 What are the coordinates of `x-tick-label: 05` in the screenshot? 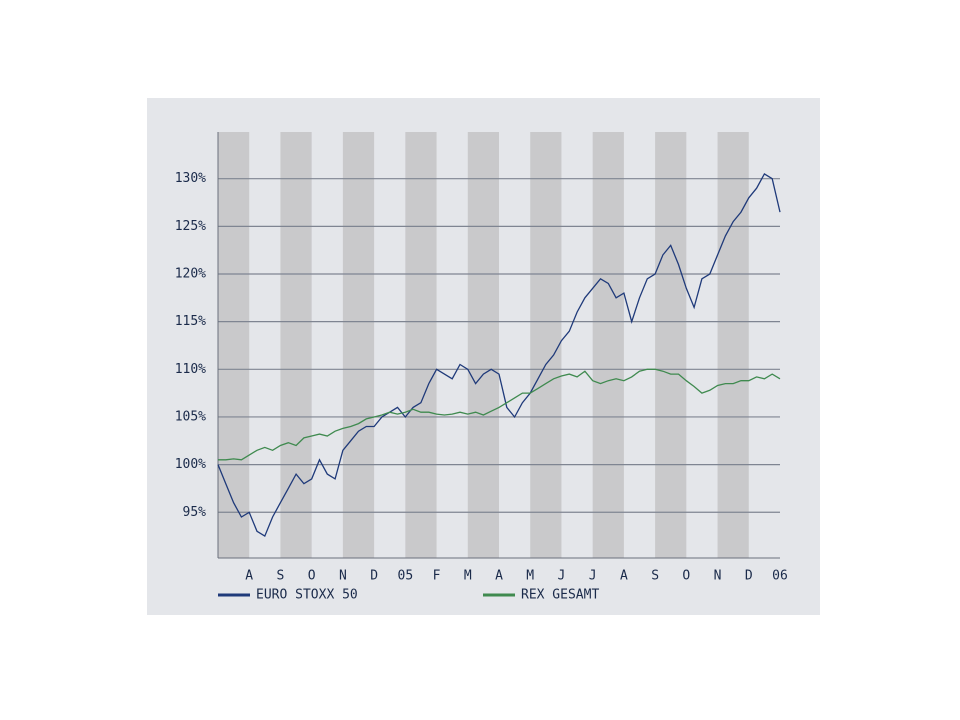 It's located at (406, 576).